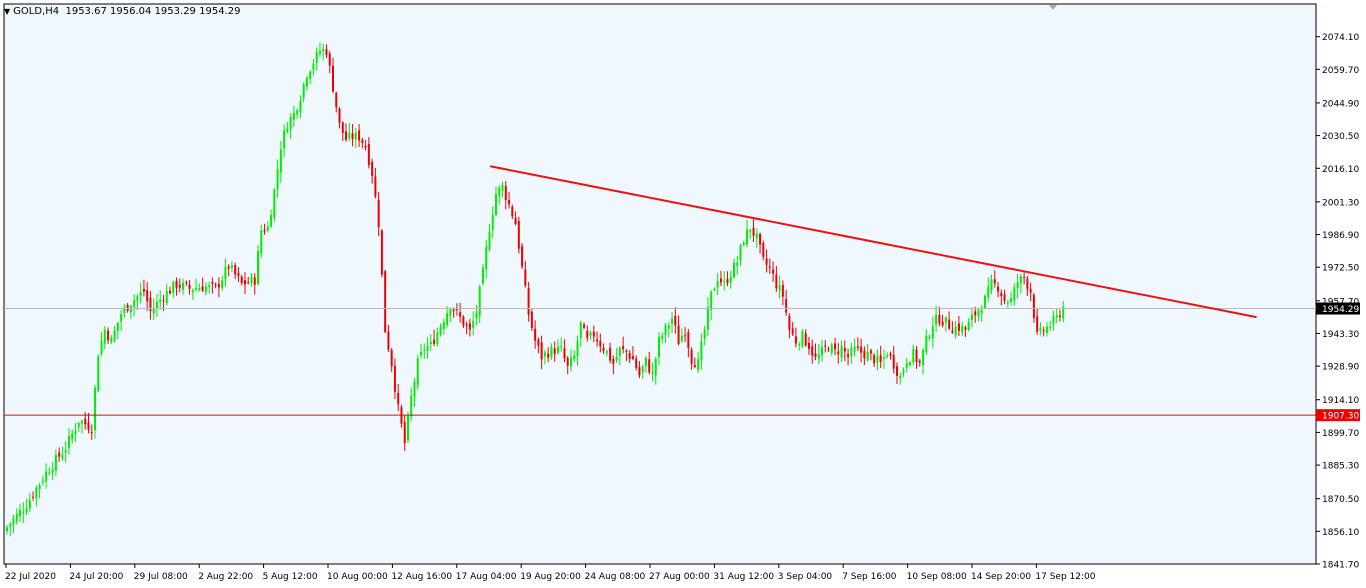  Describe the element at coordinates (743, 577) in the screenshot. I see `x-tick-label: 31 Aug 12:00` at that location.